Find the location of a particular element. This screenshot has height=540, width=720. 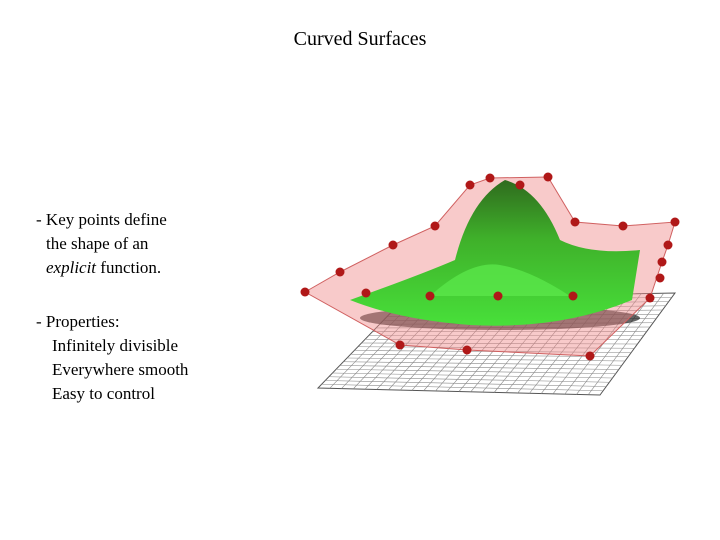

text: function. is located at coordinates (129, 267).